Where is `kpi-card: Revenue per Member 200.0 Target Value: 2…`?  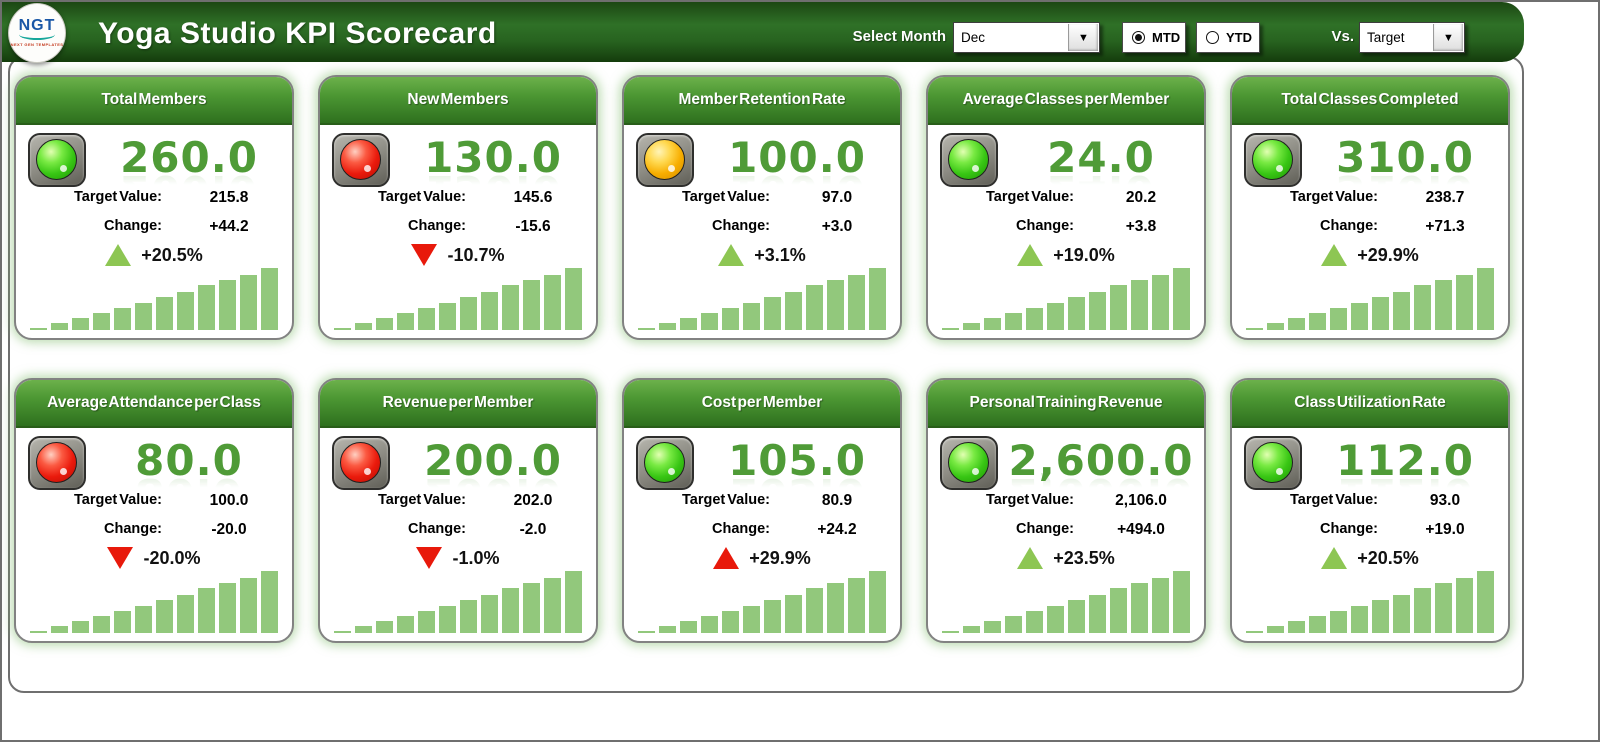
kpi-card: Revenue per Member 200.0 Target Value: 2… is located at coordinates (458, 510).